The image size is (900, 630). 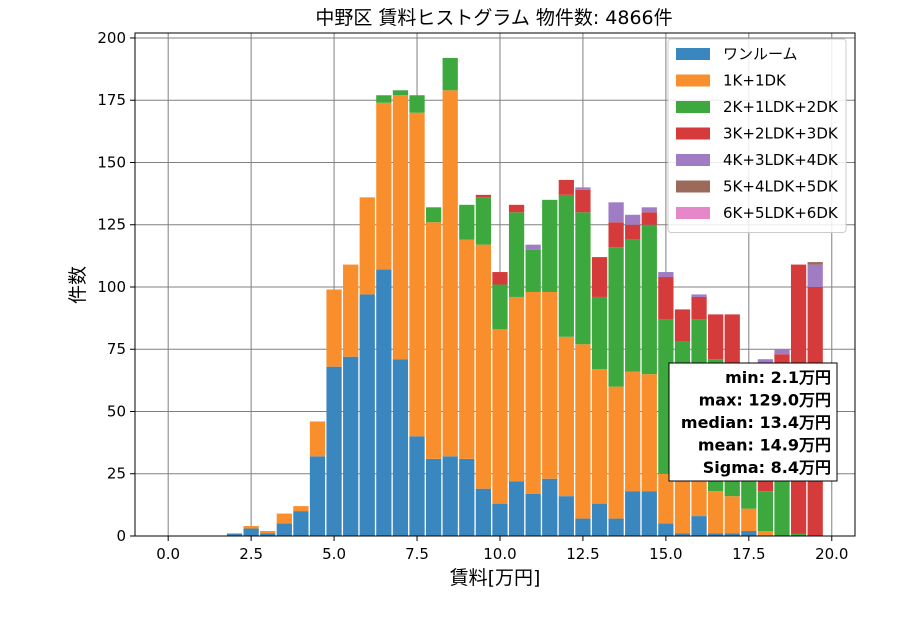 I want to click on x-tick-label: 10.0, so click(x=499, y=554).